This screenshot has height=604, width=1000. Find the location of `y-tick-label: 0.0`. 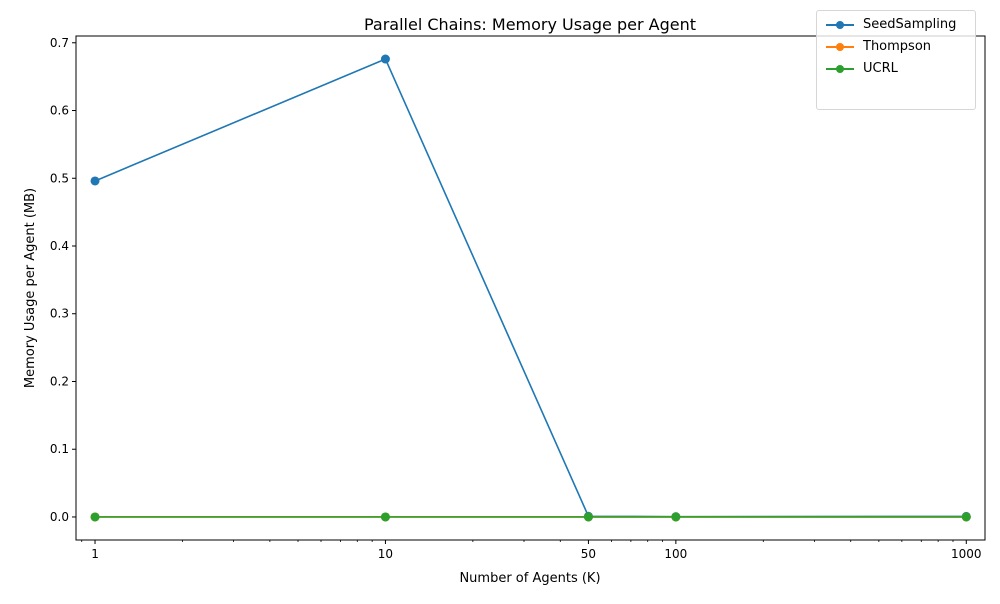

y-tick-label: 0.0 is located at coordinates (59, 517).